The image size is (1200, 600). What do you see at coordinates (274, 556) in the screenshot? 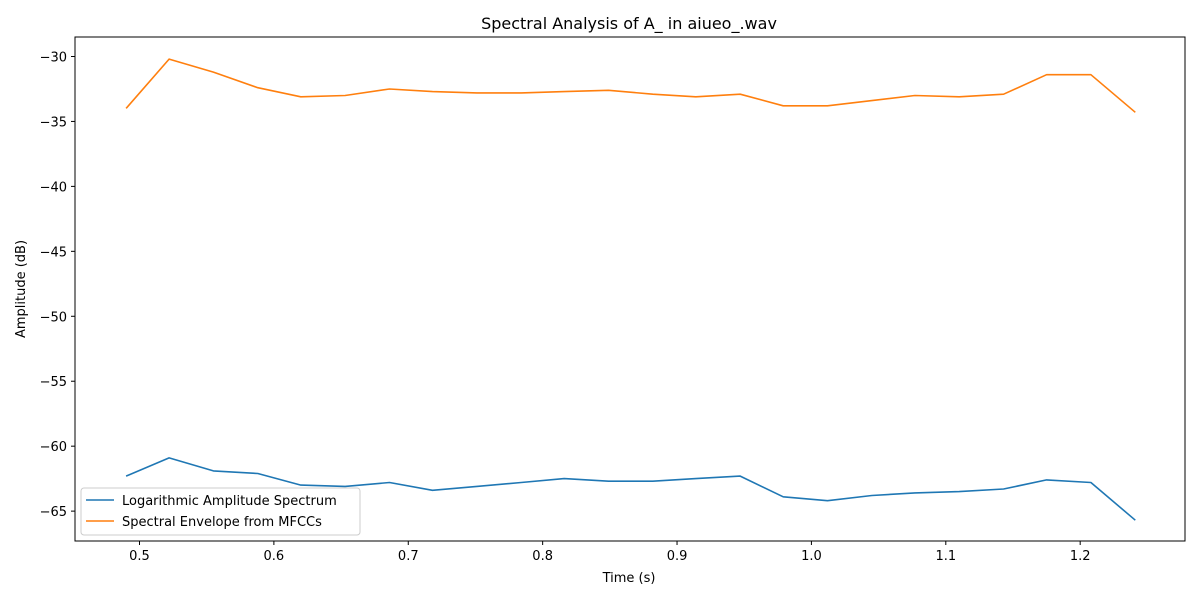
I see `x-tick-label: 0.6` at bounding box center [274, 556].